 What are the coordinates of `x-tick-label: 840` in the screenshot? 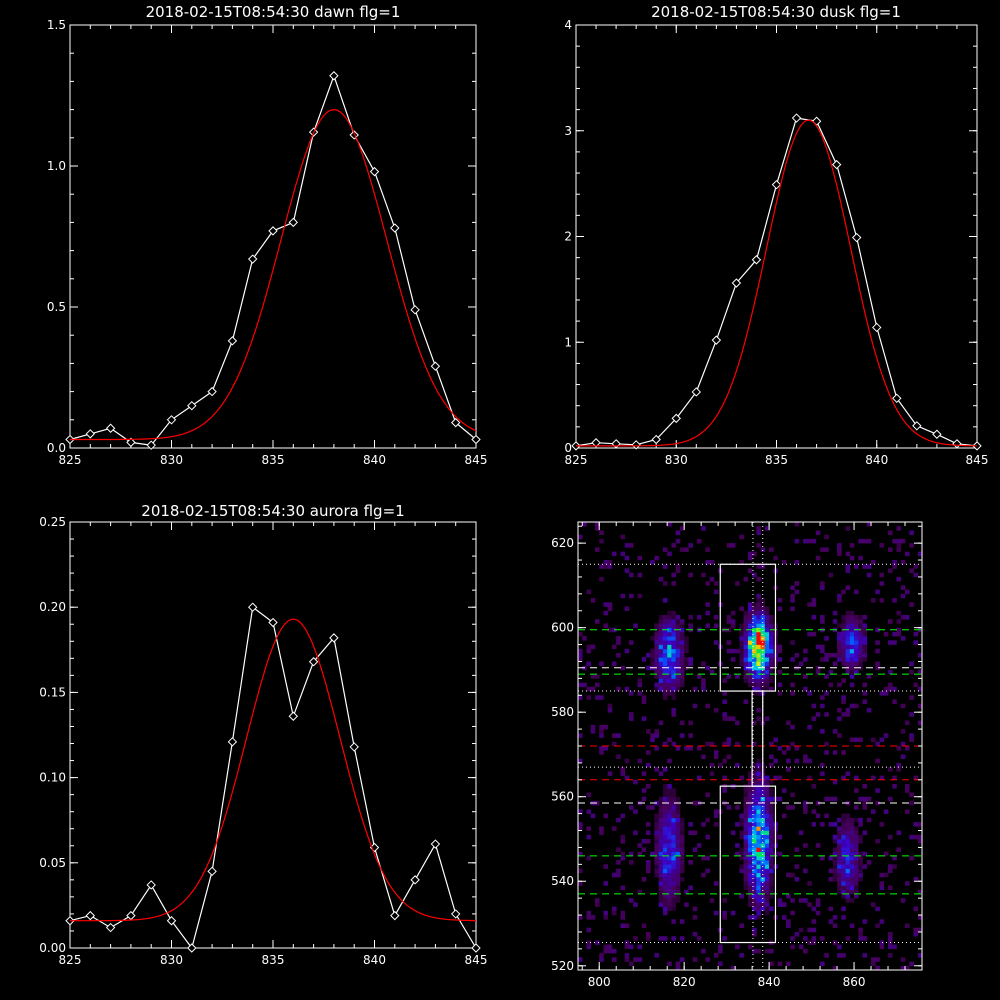 It's located at (876, 460).